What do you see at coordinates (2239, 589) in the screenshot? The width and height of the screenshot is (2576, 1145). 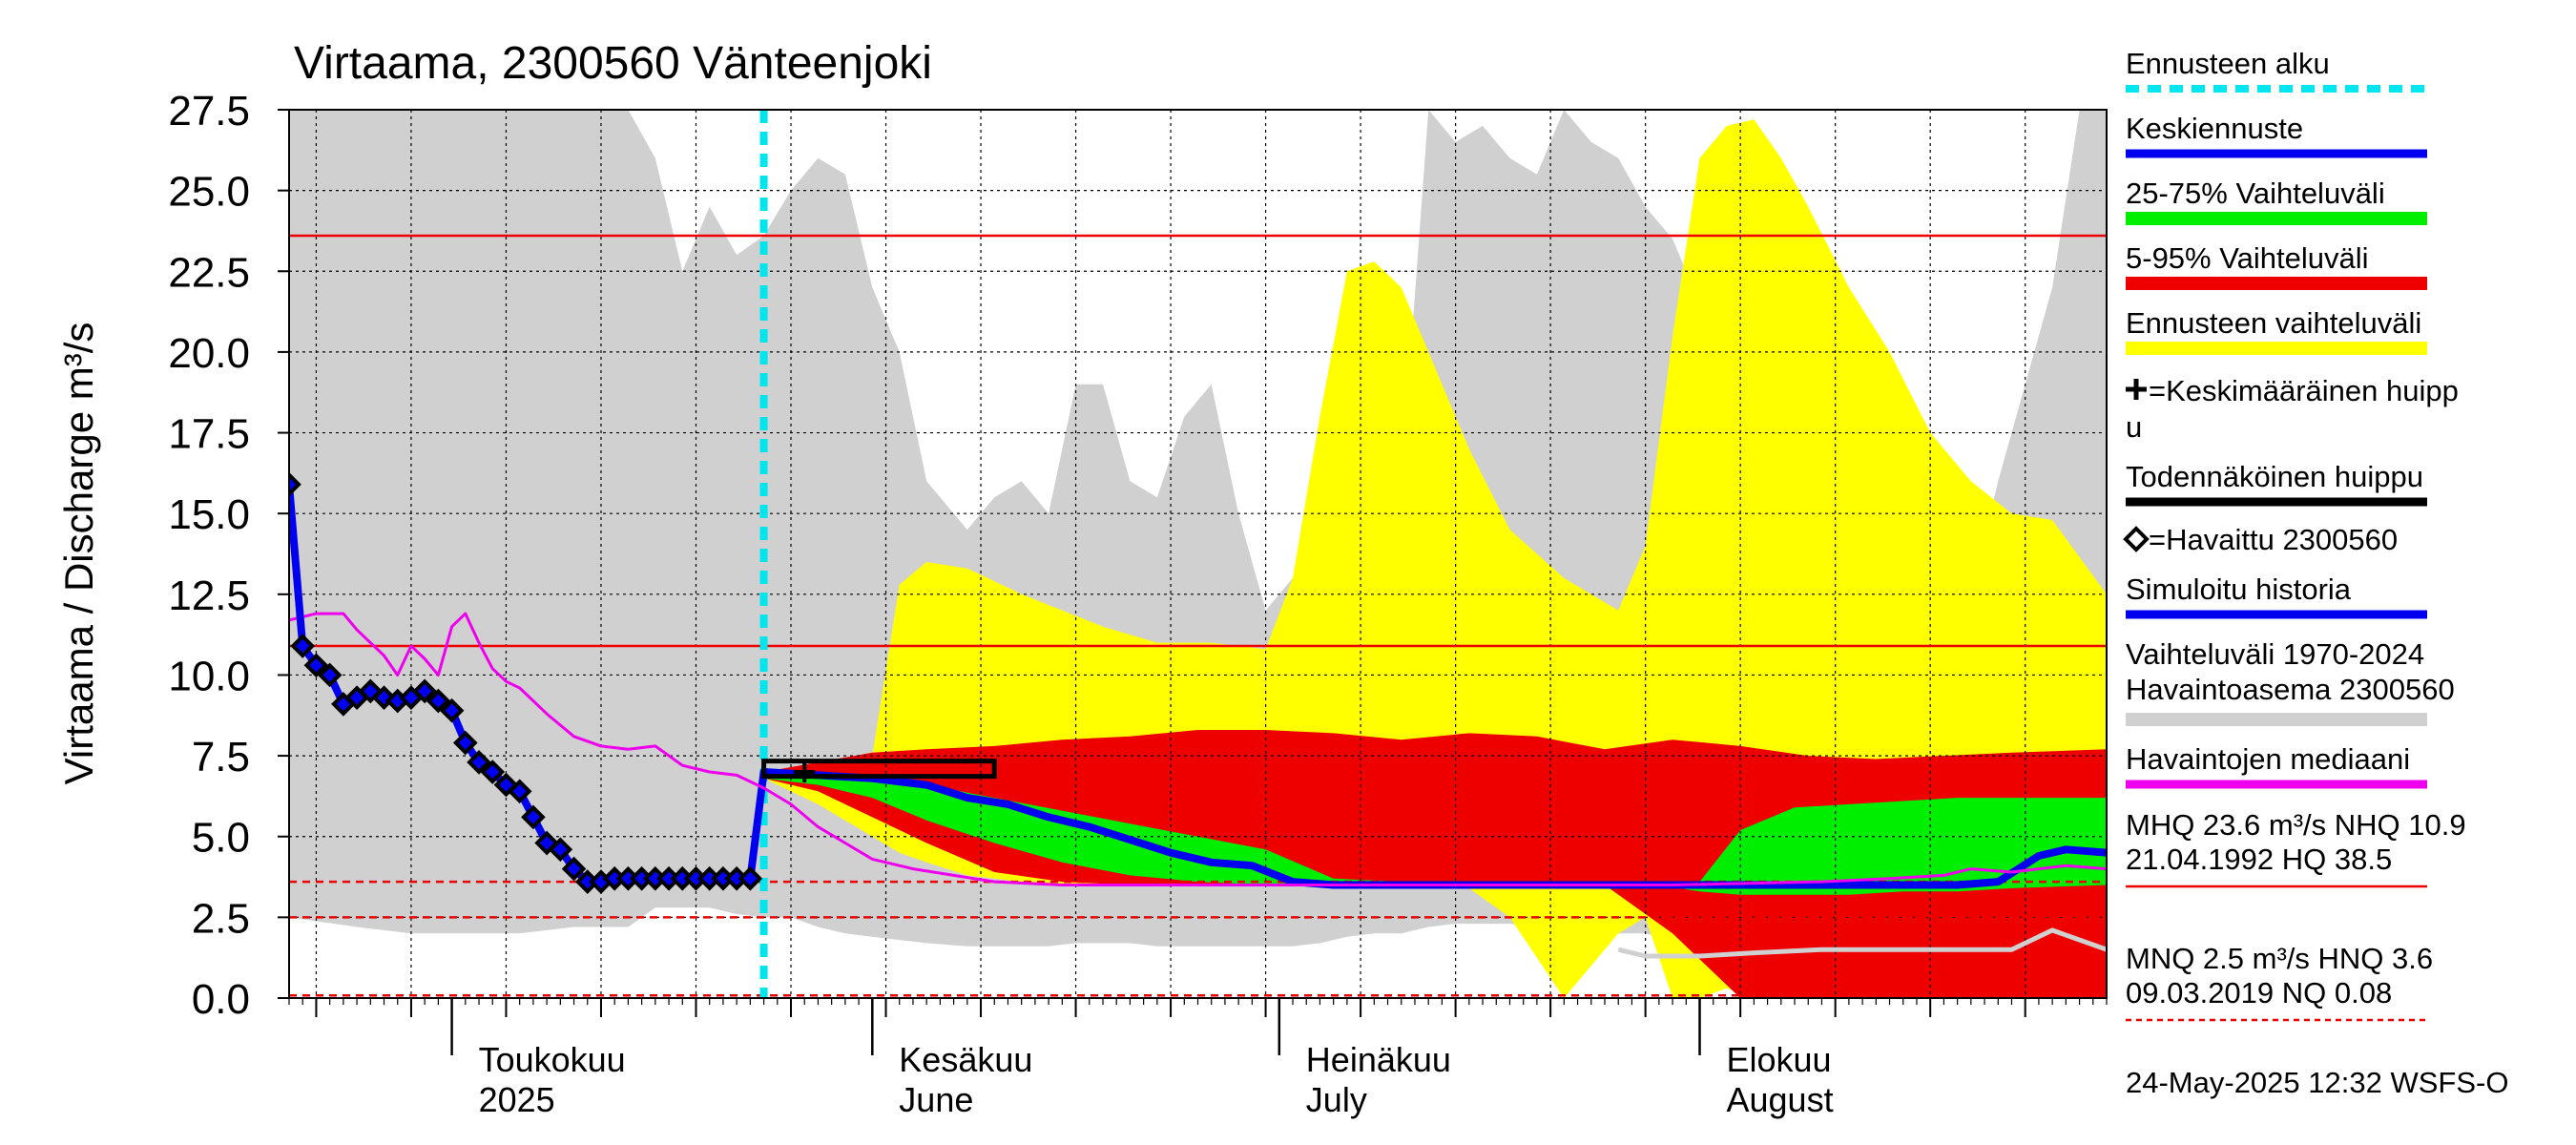 I see `legend-label: Simuloitu historia` at bounding box center [2239, 589].